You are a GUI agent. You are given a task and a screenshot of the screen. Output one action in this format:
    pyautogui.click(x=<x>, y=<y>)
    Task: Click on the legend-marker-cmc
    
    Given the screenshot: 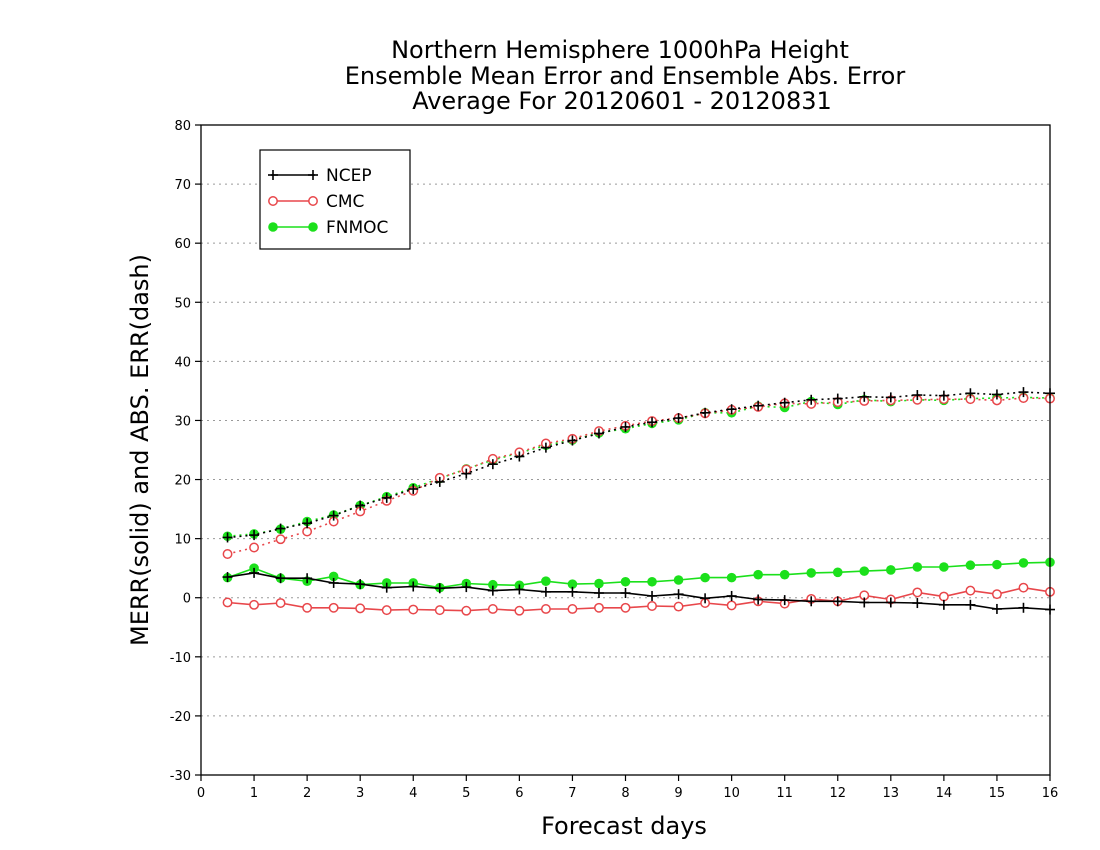 What is the action you would take?
    pyautogui.click(x=273, y=201)
    